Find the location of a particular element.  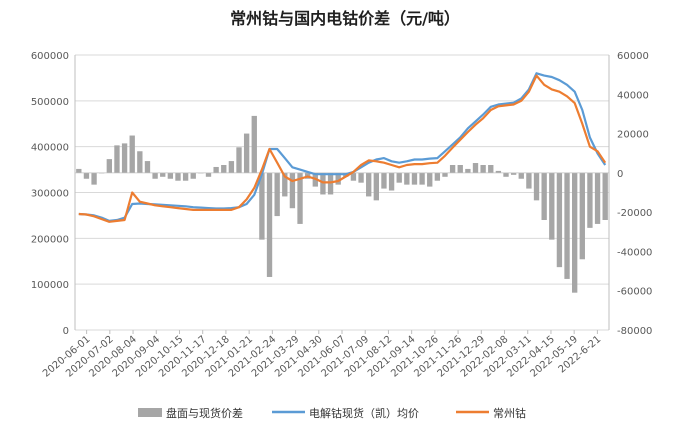

left-tick-label: 400000 is located at coordinates (50, 148).